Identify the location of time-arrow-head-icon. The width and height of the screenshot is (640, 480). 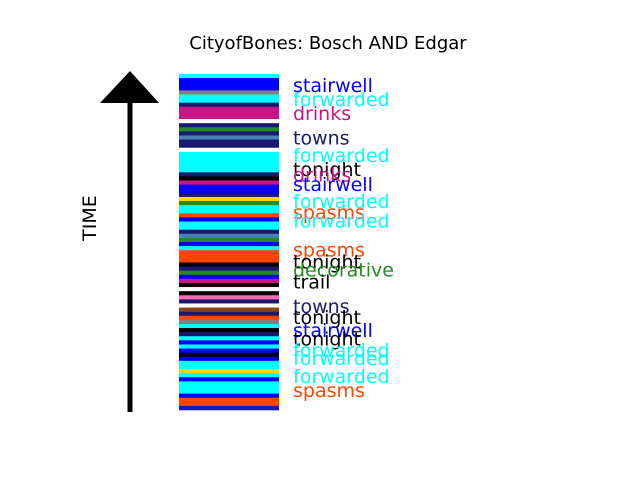
(129, 87).